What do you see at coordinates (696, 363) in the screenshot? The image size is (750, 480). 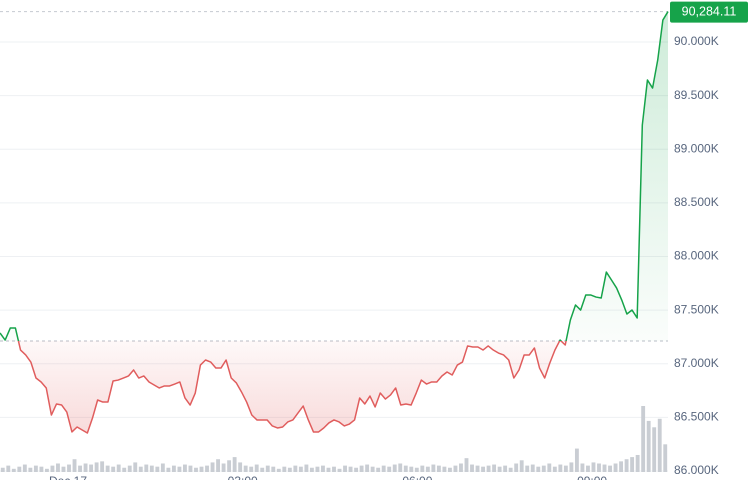 I see `y-tick-label: 87.000K` at bounding box center [696, 363].